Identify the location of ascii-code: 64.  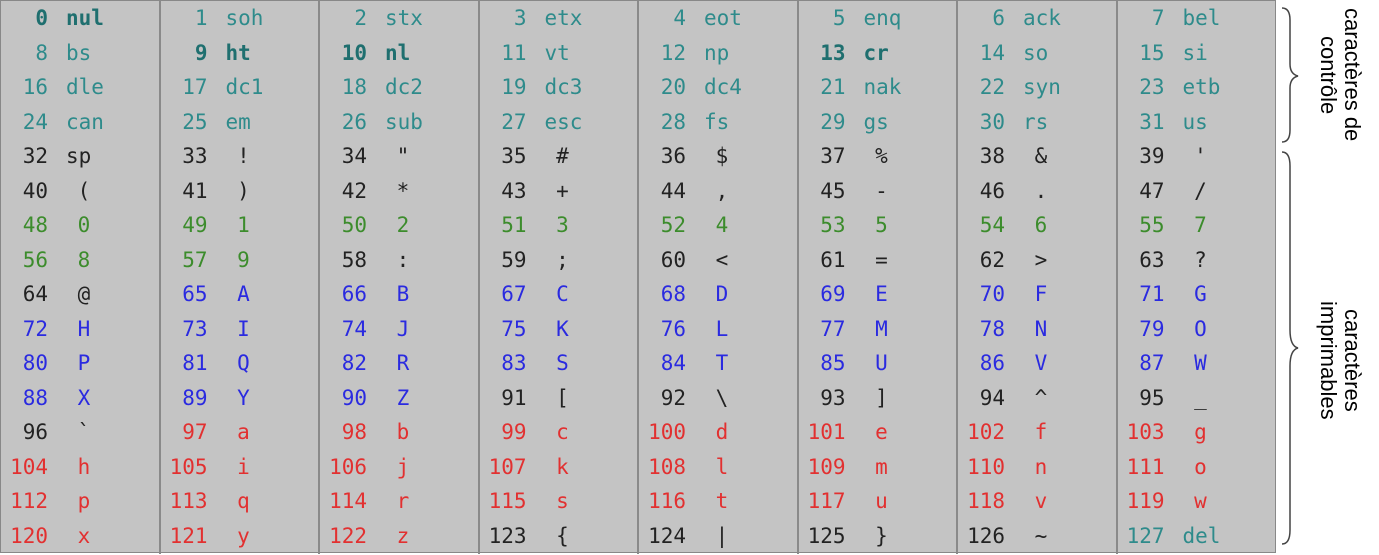
(35, 294).